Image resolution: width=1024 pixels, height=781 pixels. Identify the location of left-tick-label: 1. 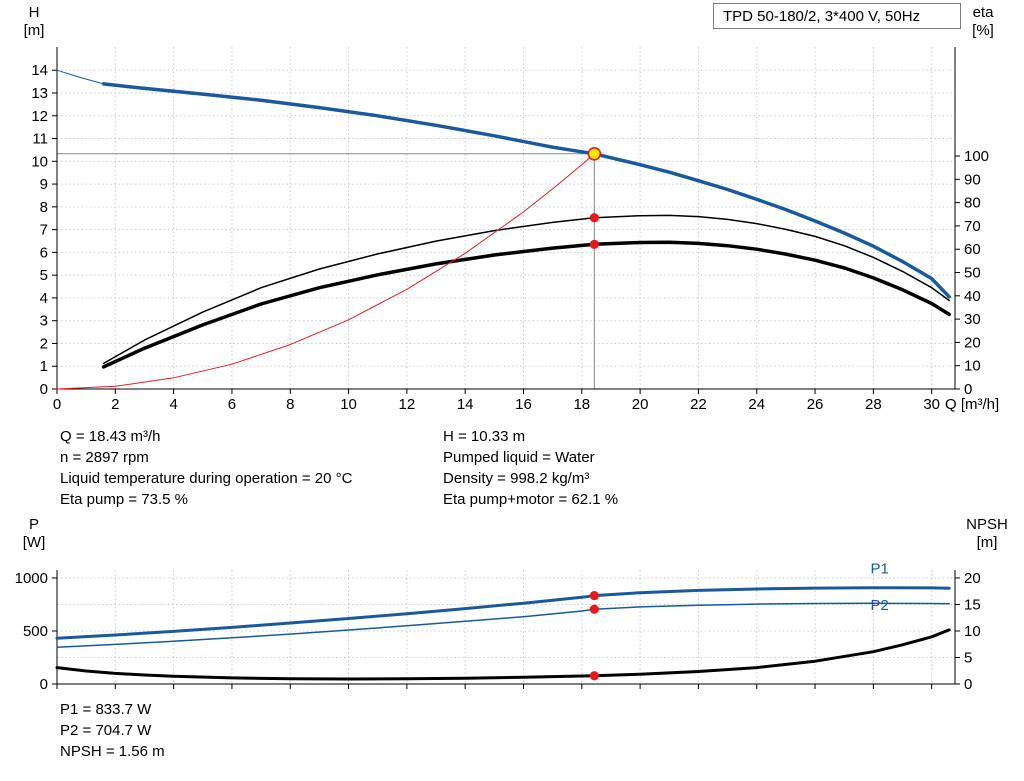
(44, 366).